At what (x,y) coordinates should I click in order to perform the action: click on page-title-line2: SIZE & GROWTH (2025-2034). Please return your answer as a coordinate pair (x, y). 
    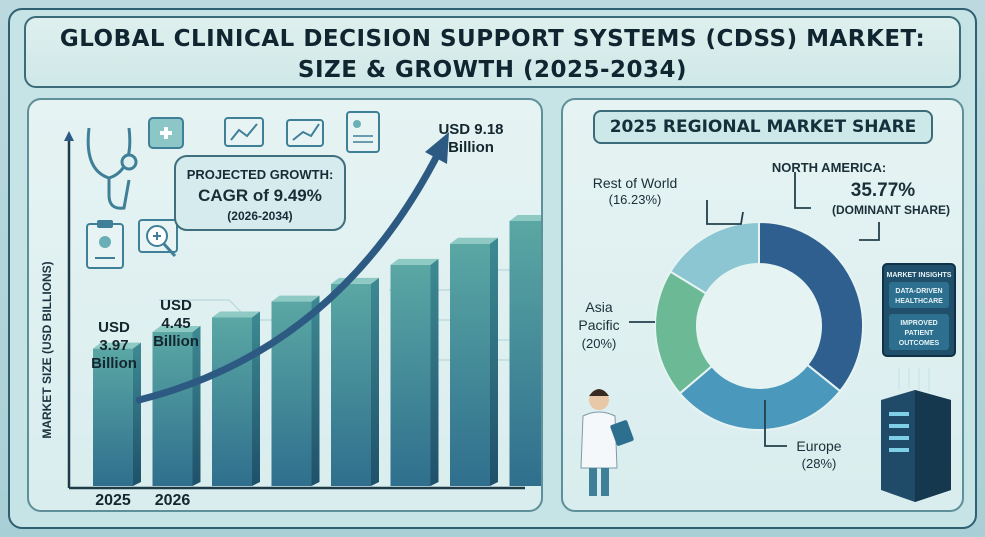
    Looking at the image, I should click on (492, 70).